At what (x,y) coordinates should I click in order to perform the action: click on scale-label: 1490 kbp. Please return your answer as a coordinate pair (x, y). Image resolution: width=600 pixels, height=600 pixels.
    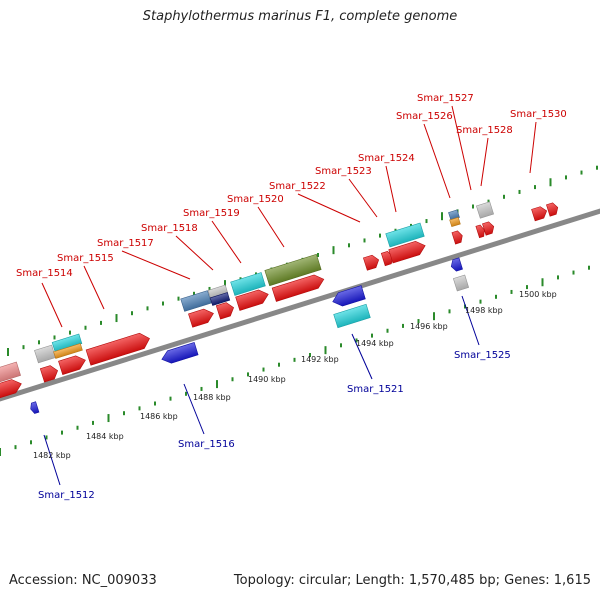
    Looking at the image, I should click on (267, 379).